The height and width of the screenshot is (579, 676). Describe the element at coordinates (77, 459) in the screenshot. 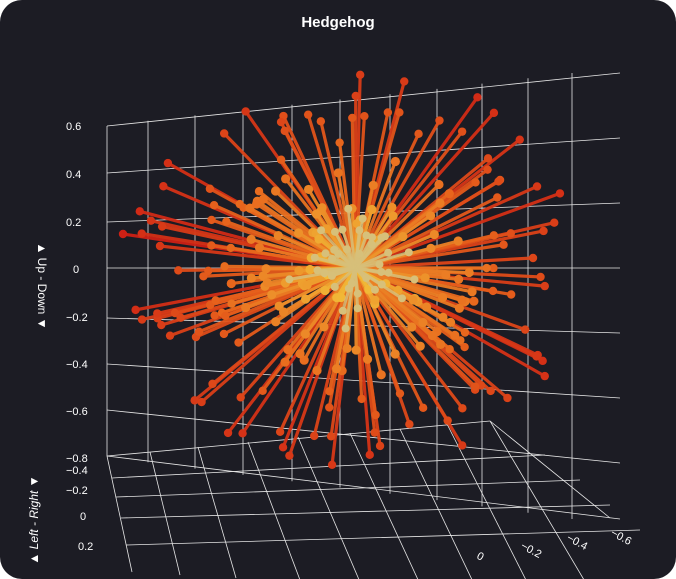

I see `z-tick-label: −0.8` at that location.